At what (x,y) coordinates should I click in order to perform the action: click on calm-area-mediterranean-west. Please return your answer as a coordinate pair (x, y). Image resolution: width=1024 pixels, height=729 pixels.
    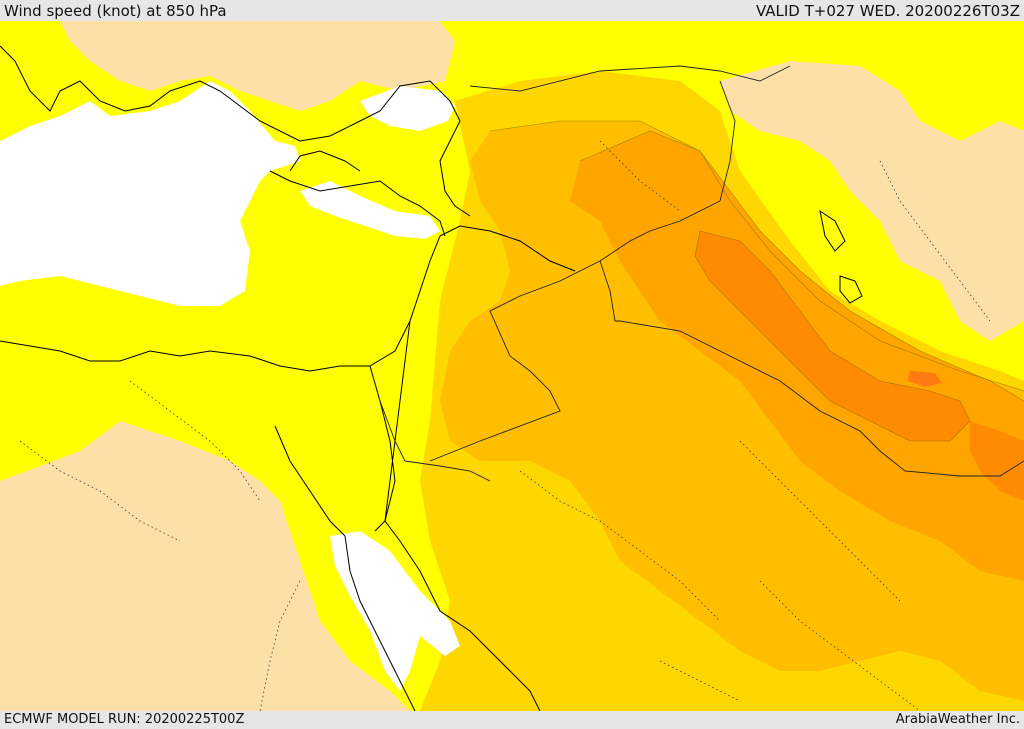
    Looking at the image, I should click on (150, 193).